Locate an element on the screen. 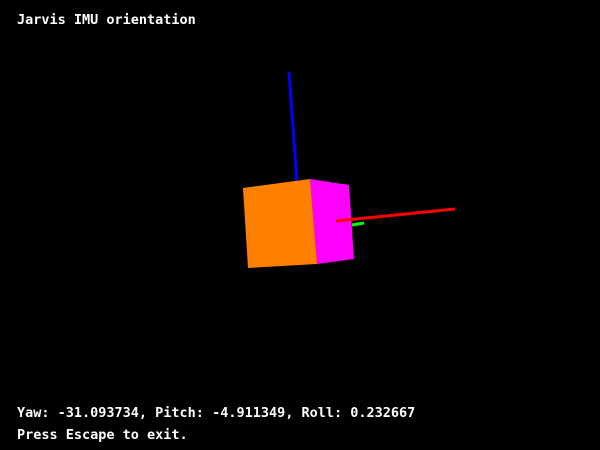  cube-side-face is located at coordinates (332, 221).